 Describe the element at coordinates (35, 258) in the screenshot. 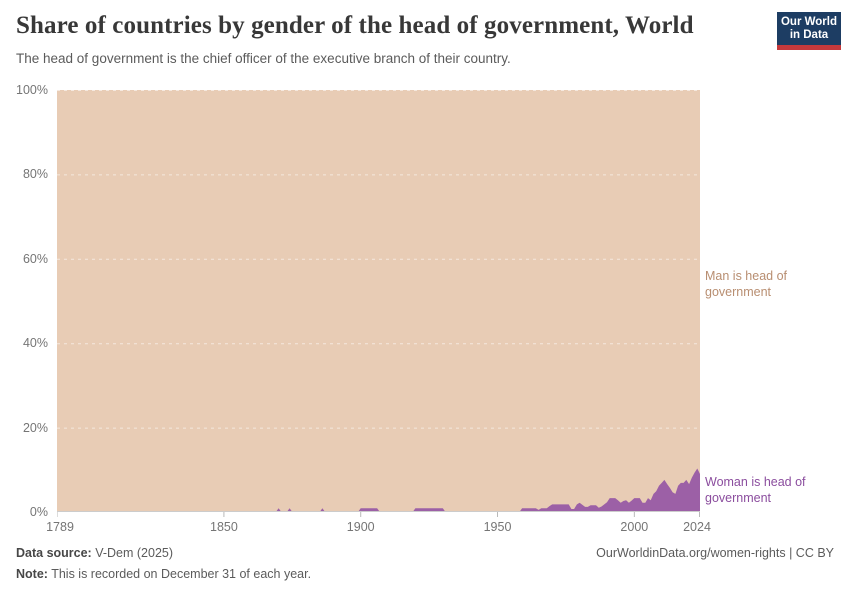

I see `y-axis-label: 60%` at that location.